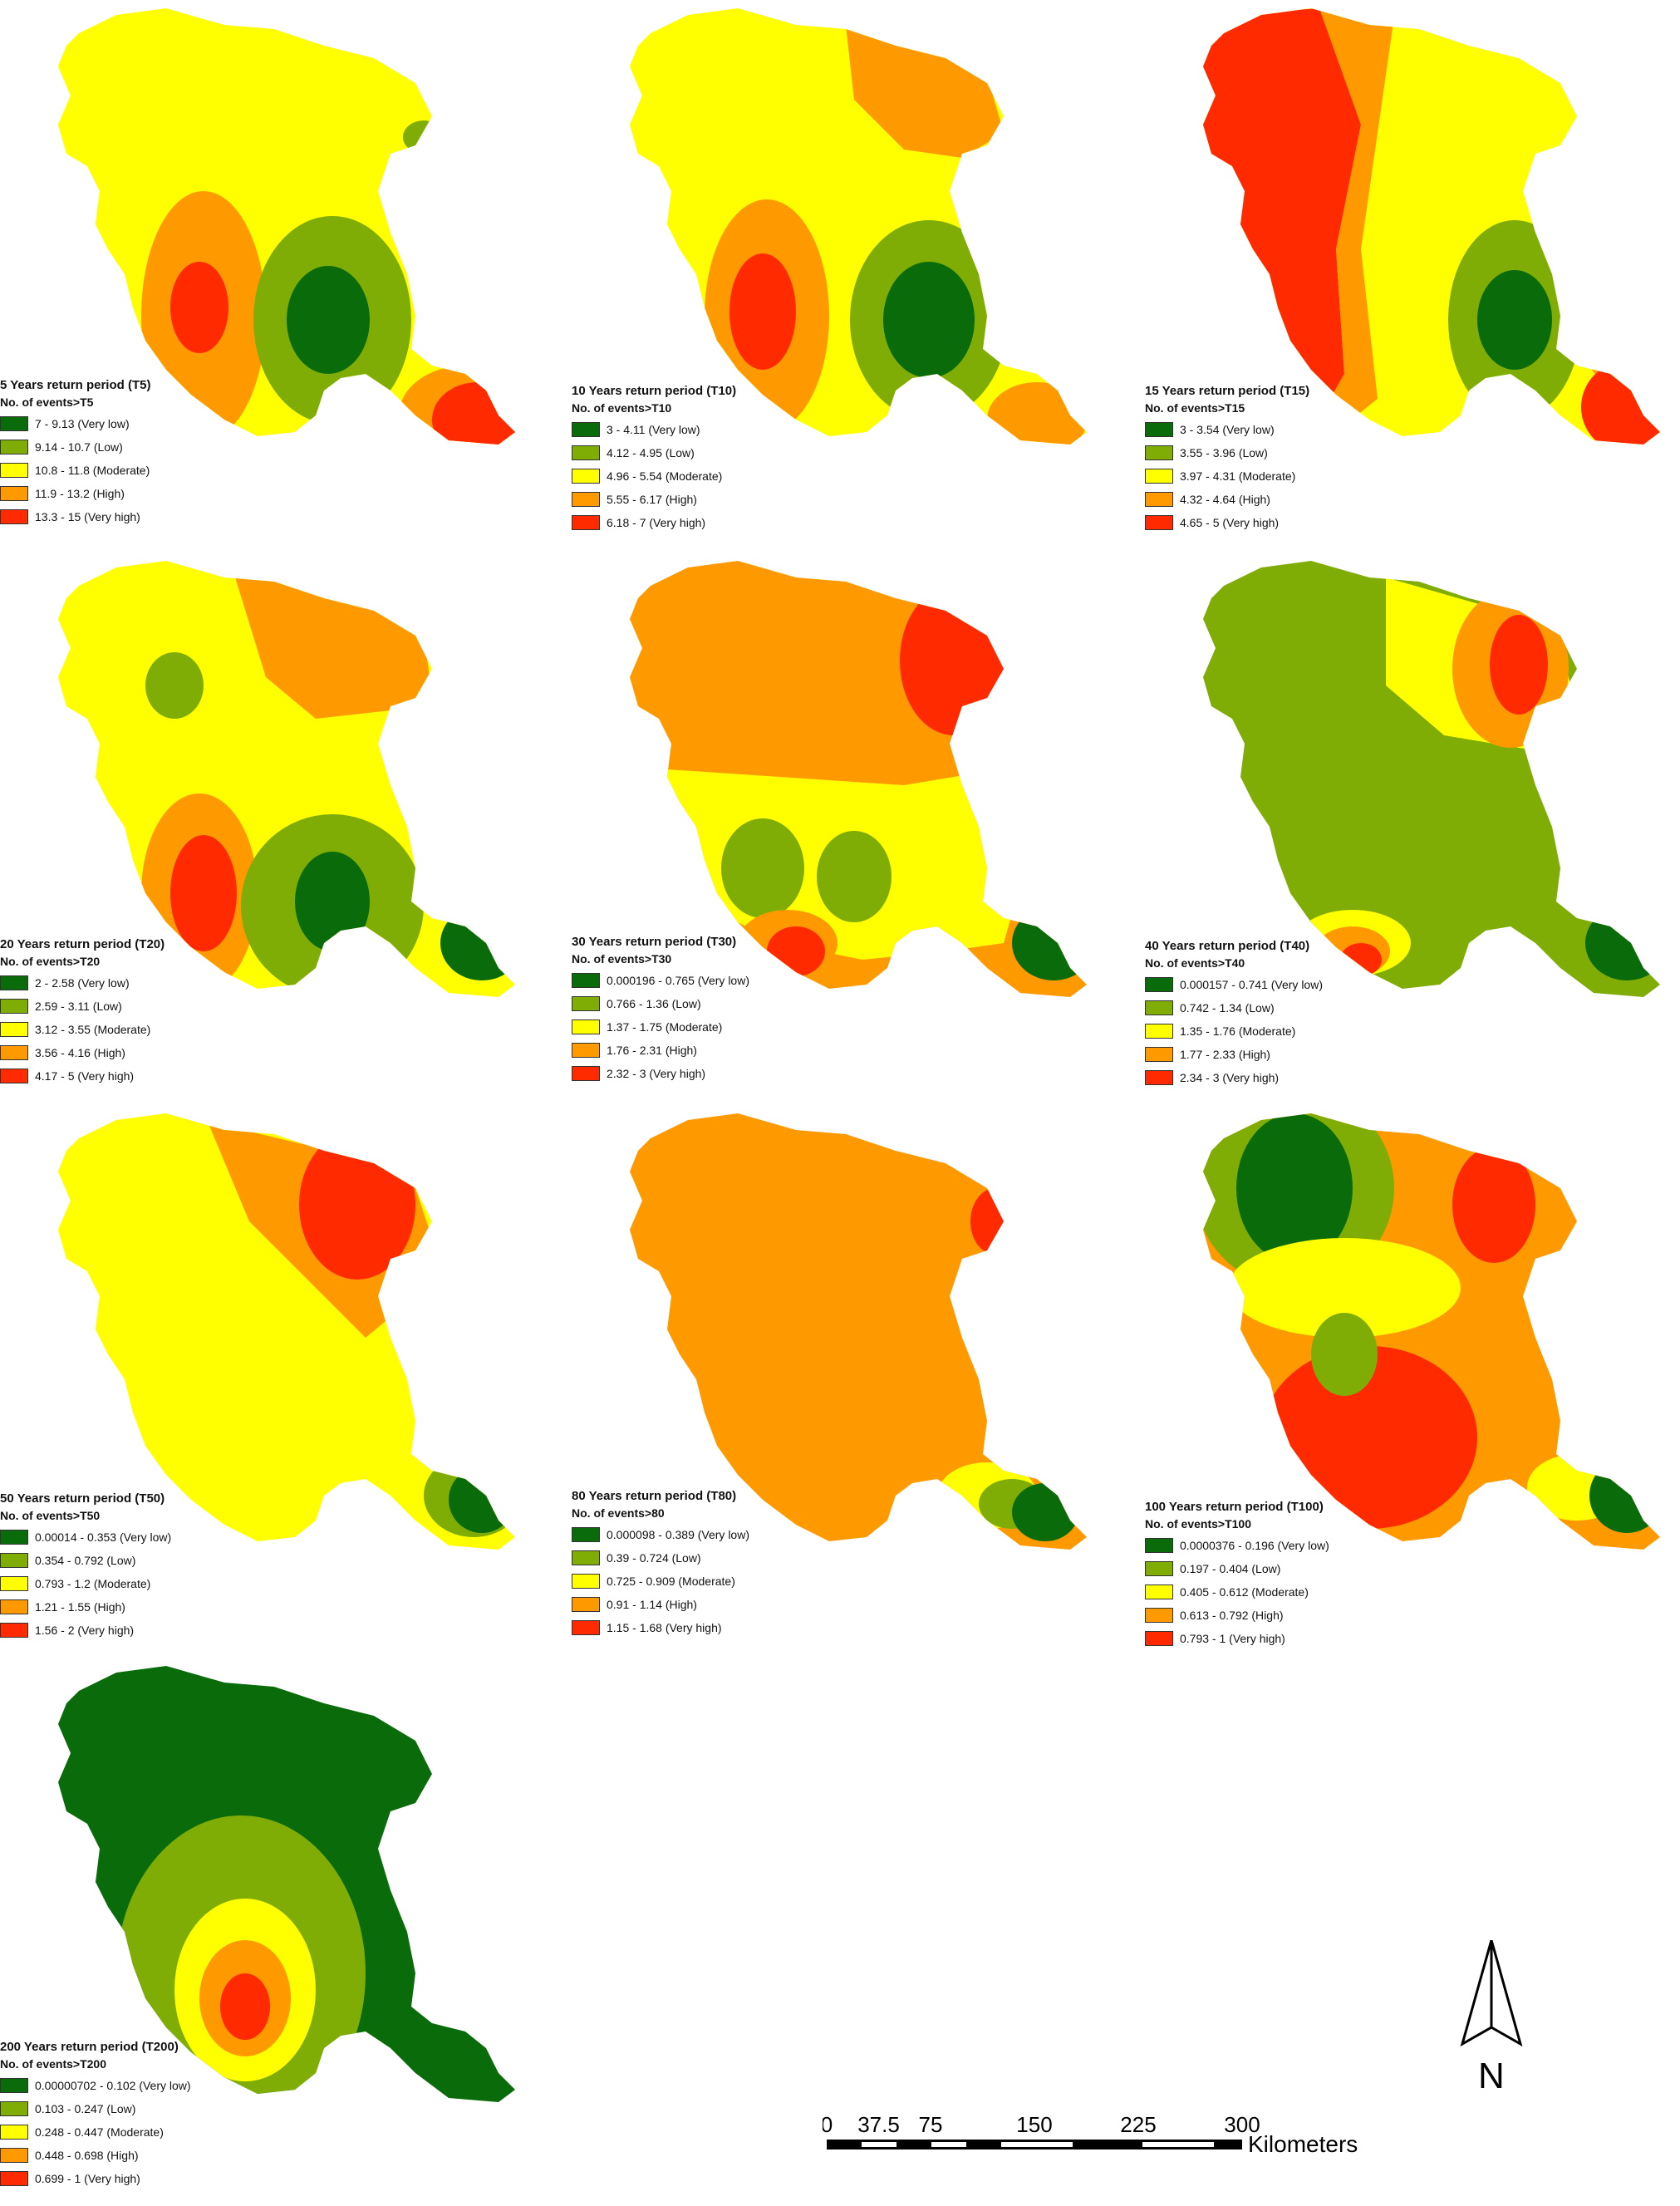 The width and height of the screenshot is (1680, 2206). I want to click on legend-item: 0.793 - 1.2 (Moderate), so click(85, 1583).